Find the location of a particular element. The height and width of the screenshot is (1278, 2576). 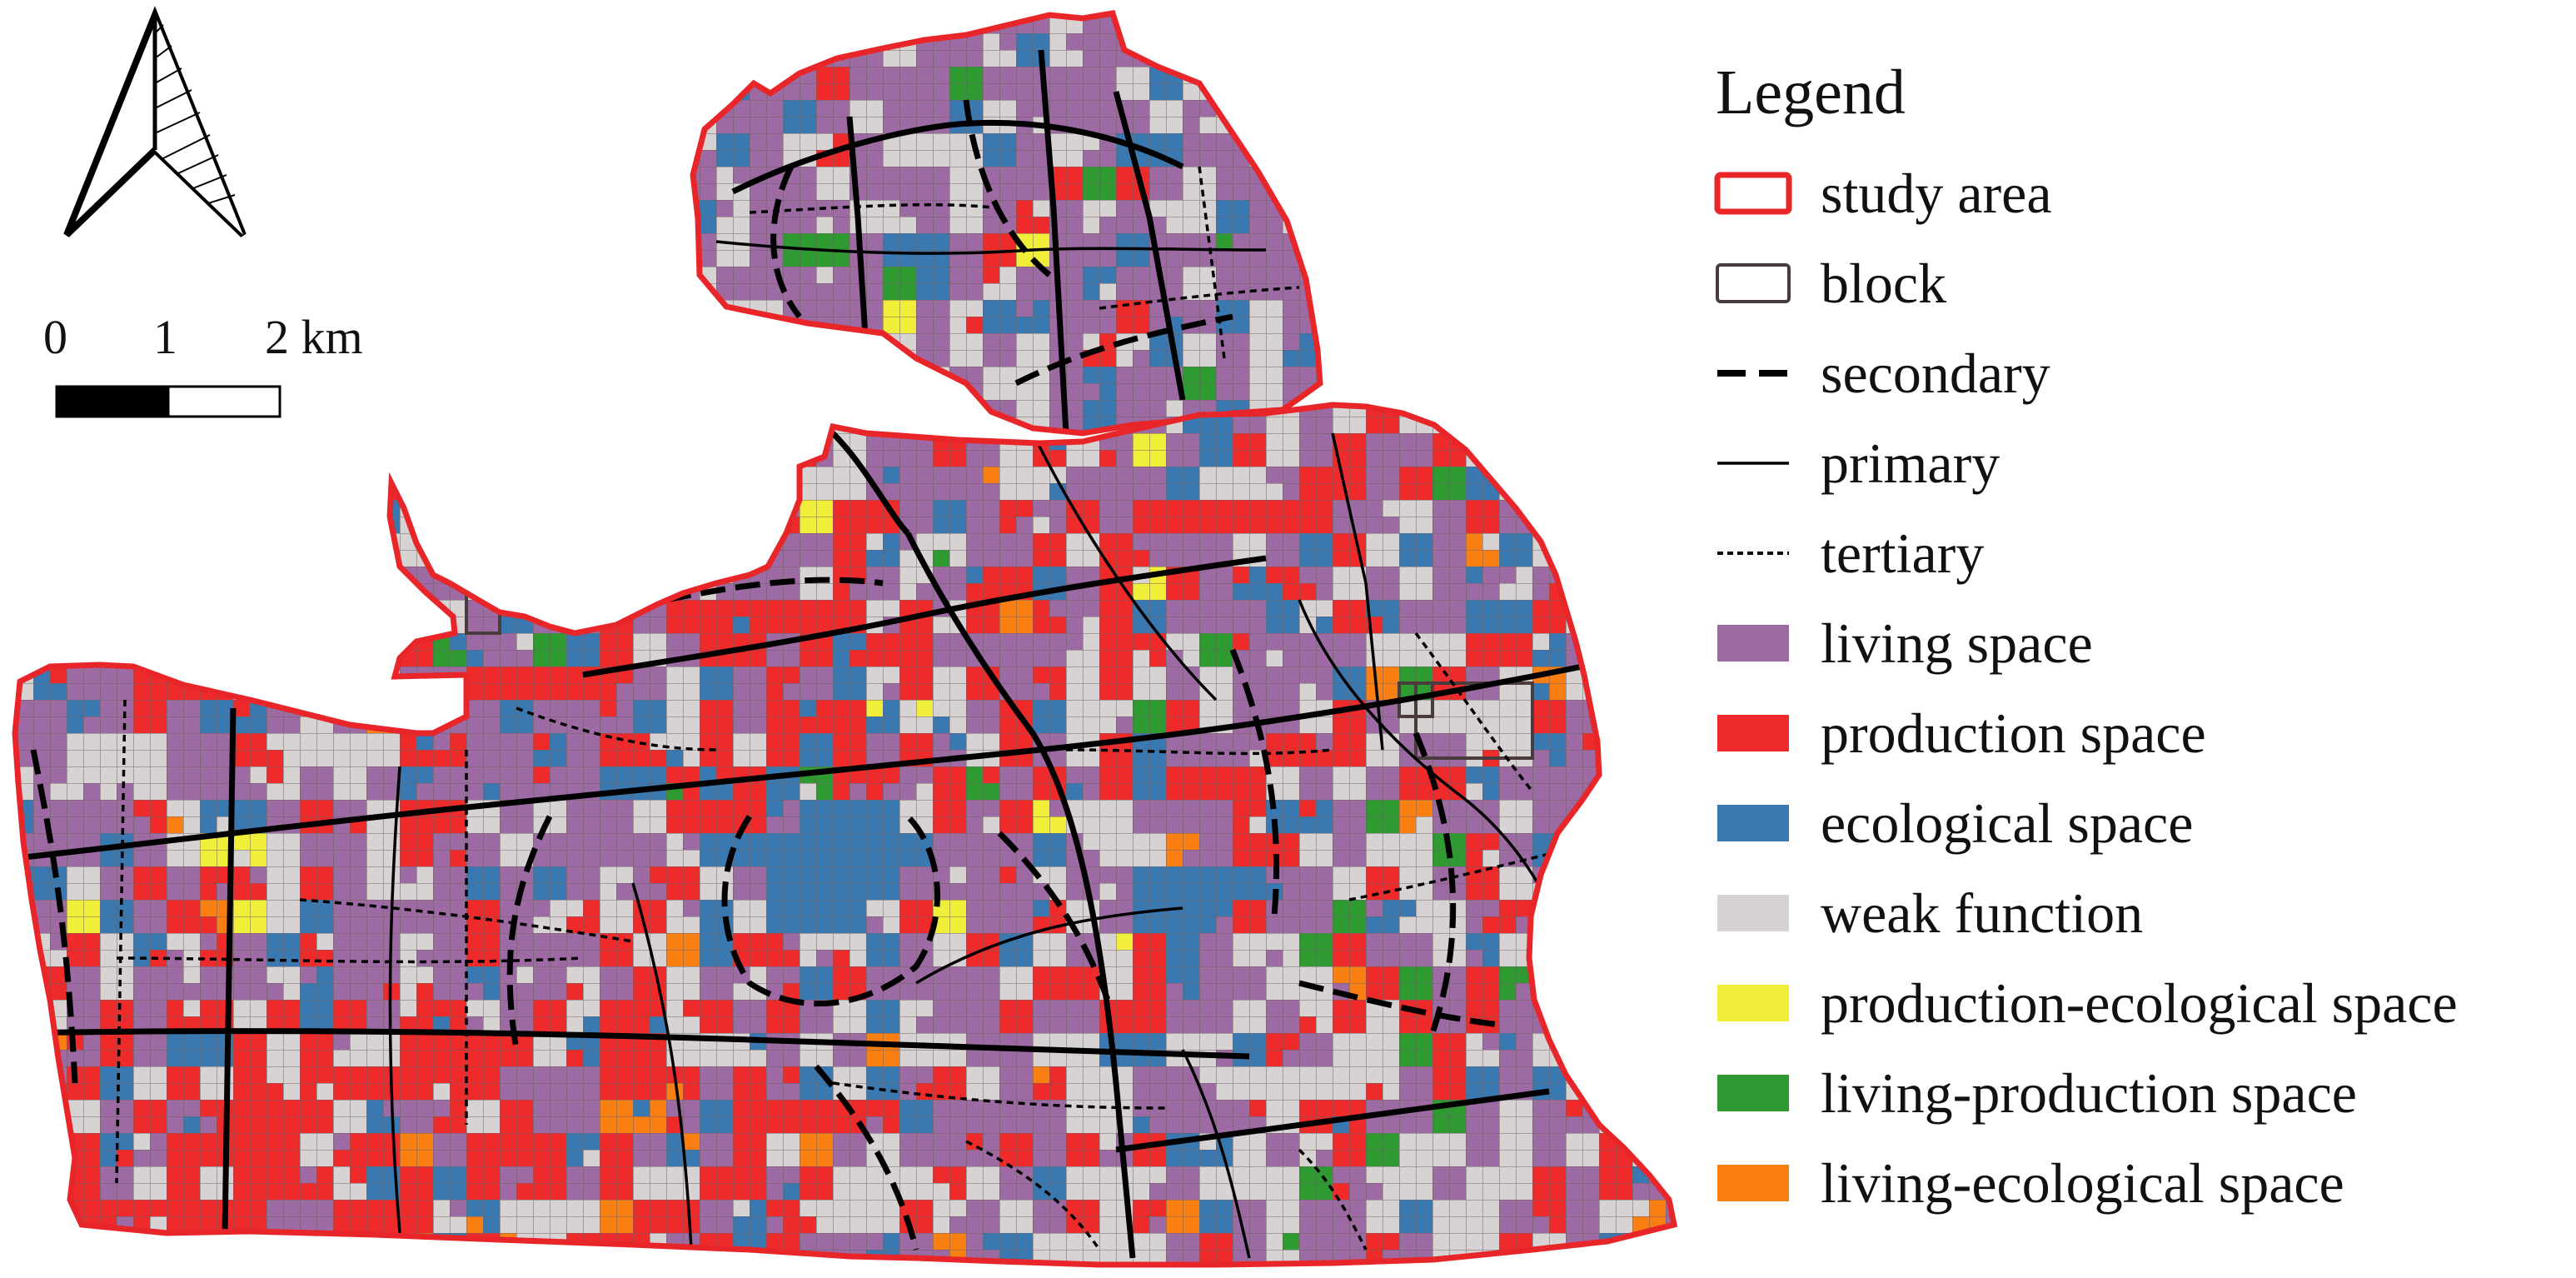

legend-label-production: production space is located at coordinates (2013, 733).